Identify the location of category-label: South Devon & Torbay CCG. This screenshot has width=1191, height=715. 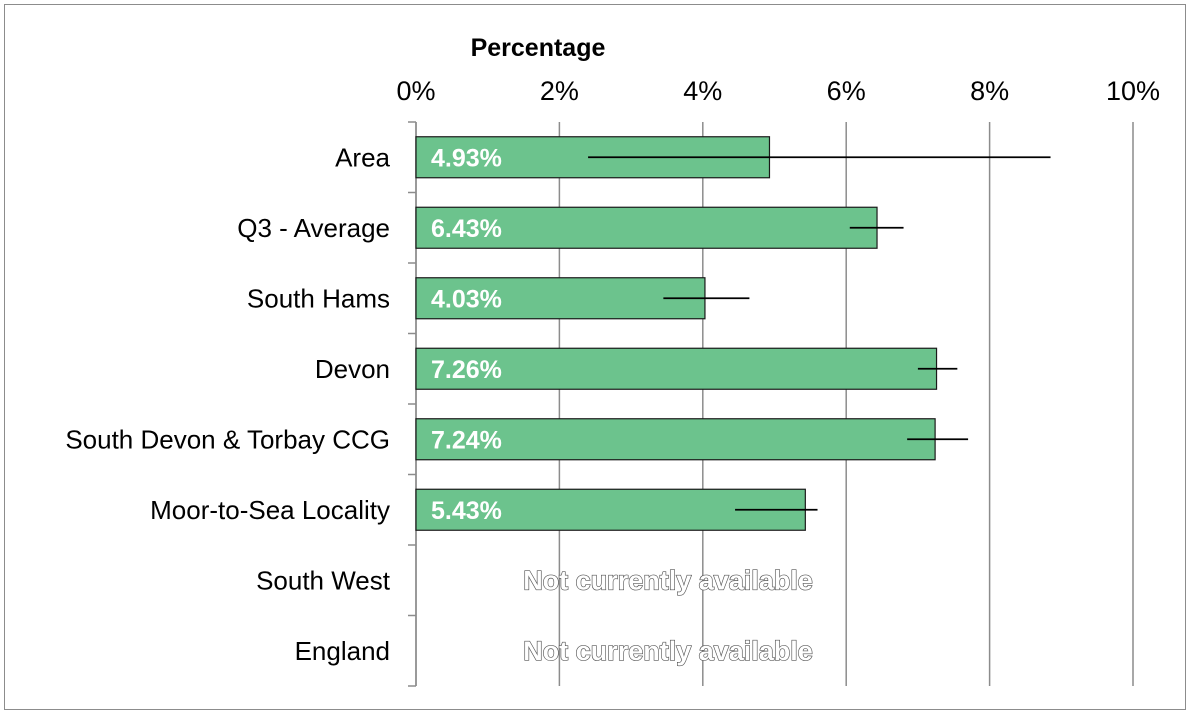
(227, 439).